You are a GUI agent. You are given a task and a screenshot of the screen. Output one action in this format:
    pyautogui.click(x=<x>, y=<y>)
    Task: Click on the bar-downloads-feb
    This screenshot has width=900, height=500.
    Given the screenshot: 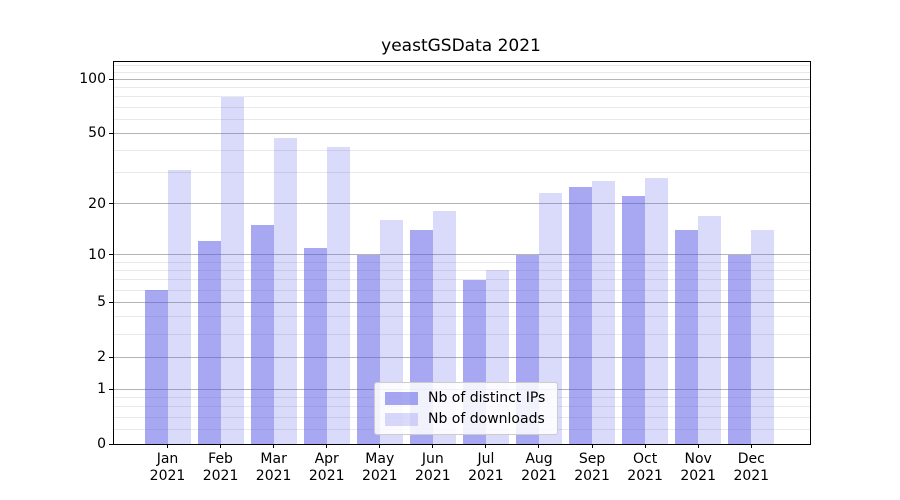 What is the action you would take?
    pyautogui.click(x=232, y=270)
    